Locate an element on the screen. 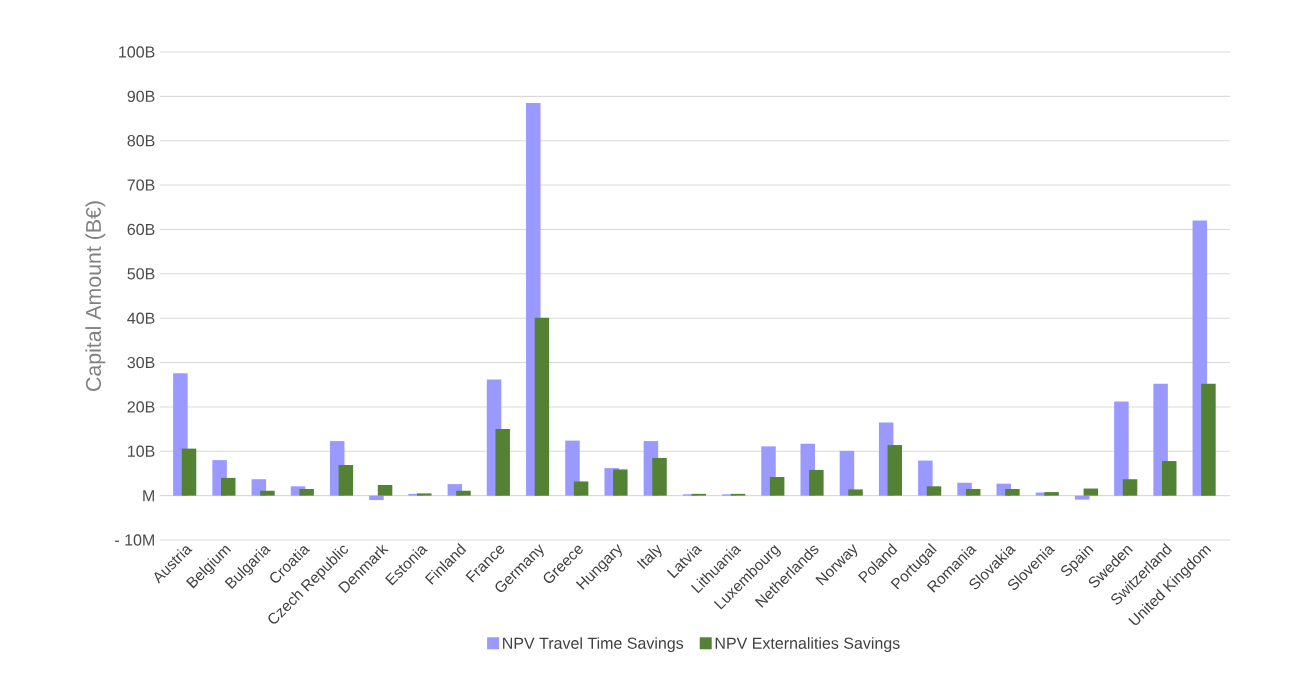 The image size is (1294, 686). x-tick-label: Italy is located at coordinates (649, 556).